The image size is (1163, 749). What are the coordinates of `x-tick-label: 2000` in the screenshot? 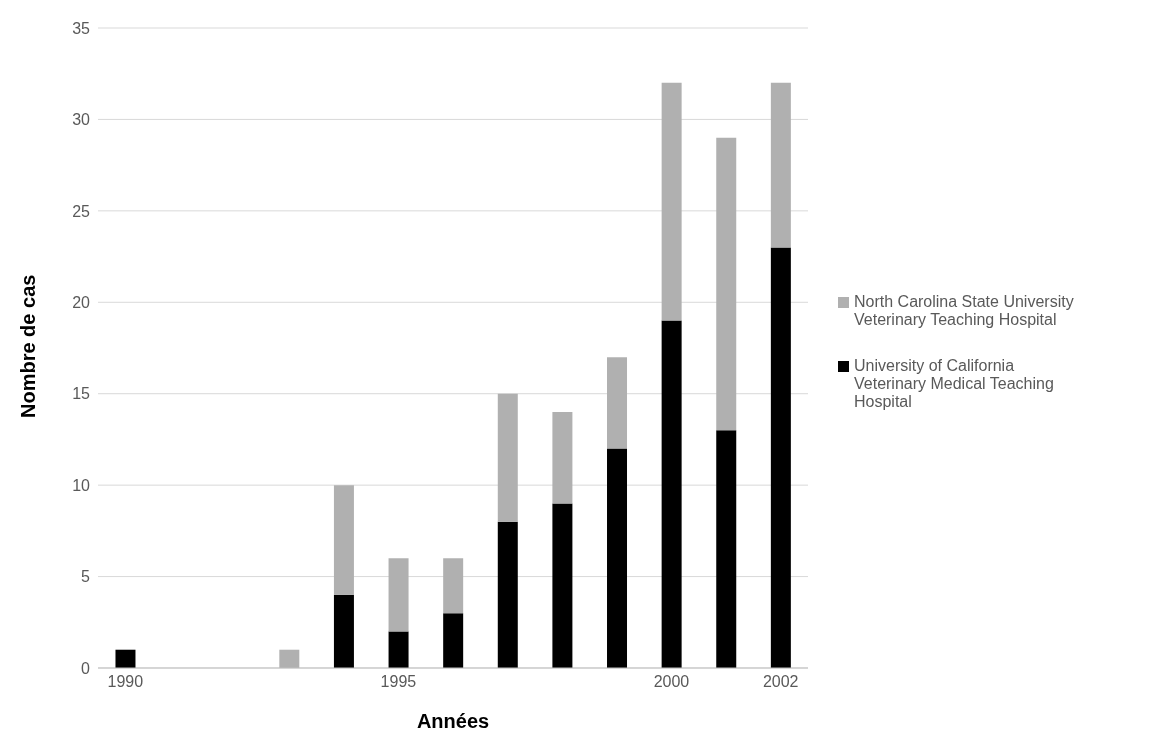 It's located at (671, 682).